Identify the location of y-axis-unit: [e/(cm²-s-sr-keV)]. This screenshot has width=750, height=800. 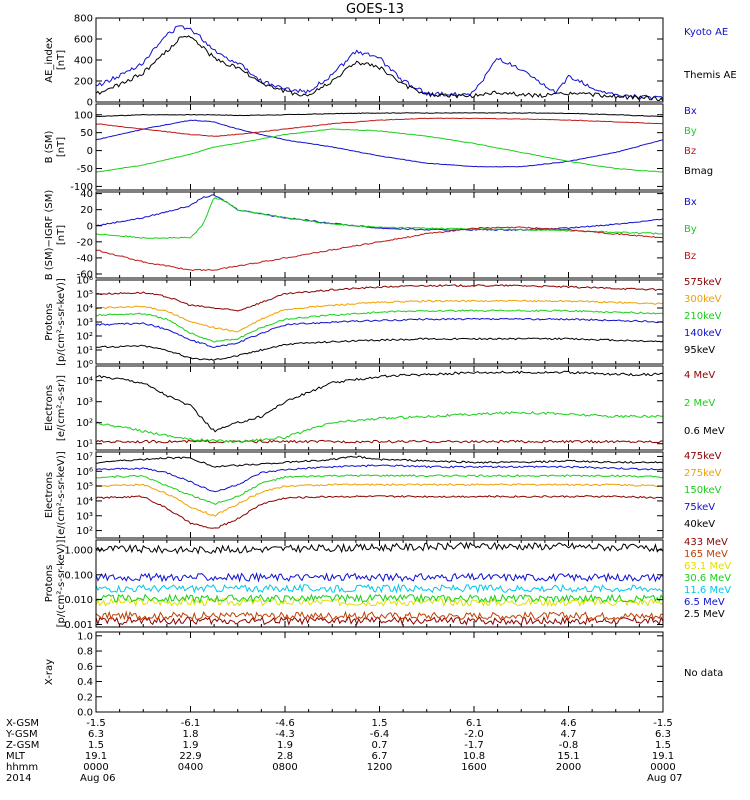
(61, 495).